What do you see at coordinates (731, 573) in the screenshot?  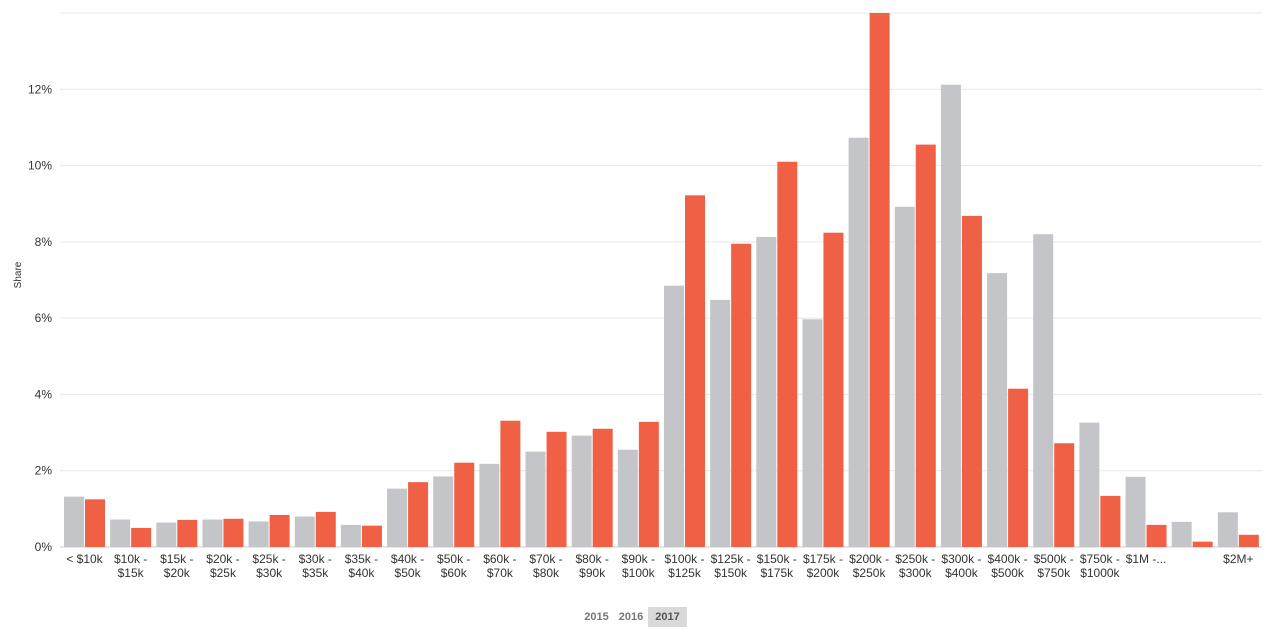 I see `x-tick-label: $150k` at bounding box center [731, 573].